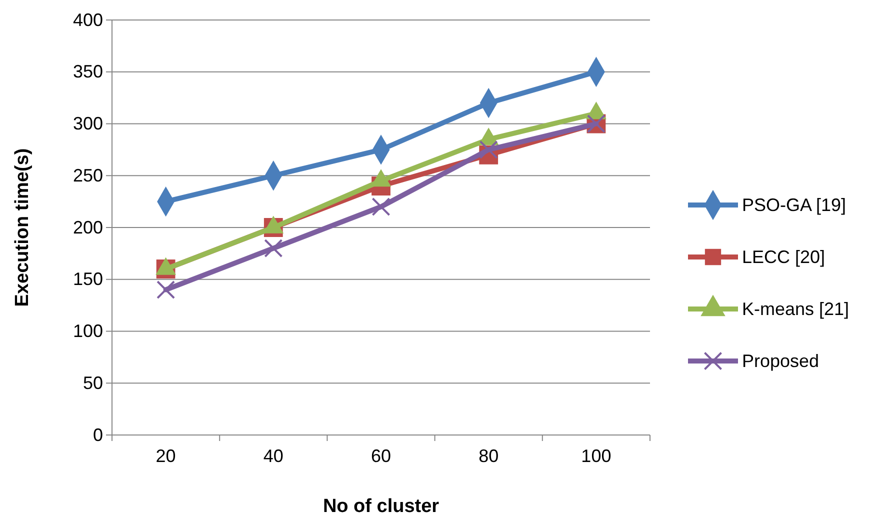 The image size is (891, 522). Describe the element at coordinates (784, 257) in the screenshot. I see `legend-label: LECC [20]` at that location.